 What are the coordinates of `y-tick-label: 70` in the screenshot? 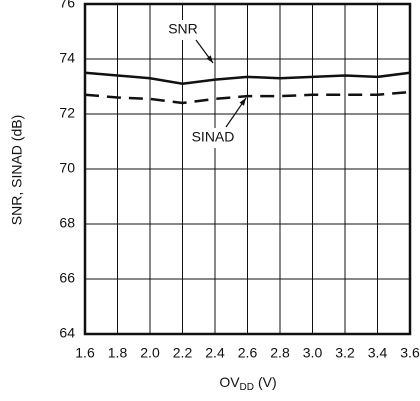 It's located at (67, 168).